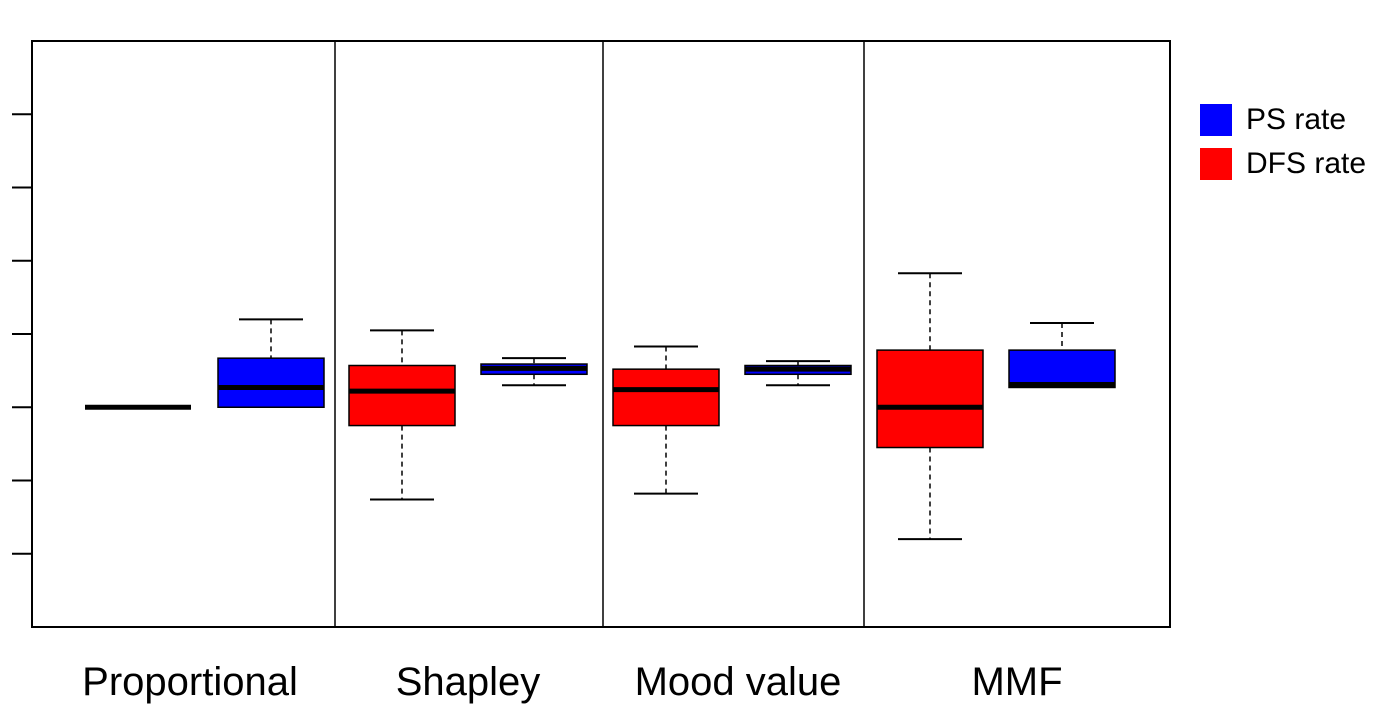 Image resolution: width=1399 pixels, height=720 pixels. Describe the element at coordinates (1296, 119) in the screenshot. I see `legend-label-ps-rate: PS rate` at that location.